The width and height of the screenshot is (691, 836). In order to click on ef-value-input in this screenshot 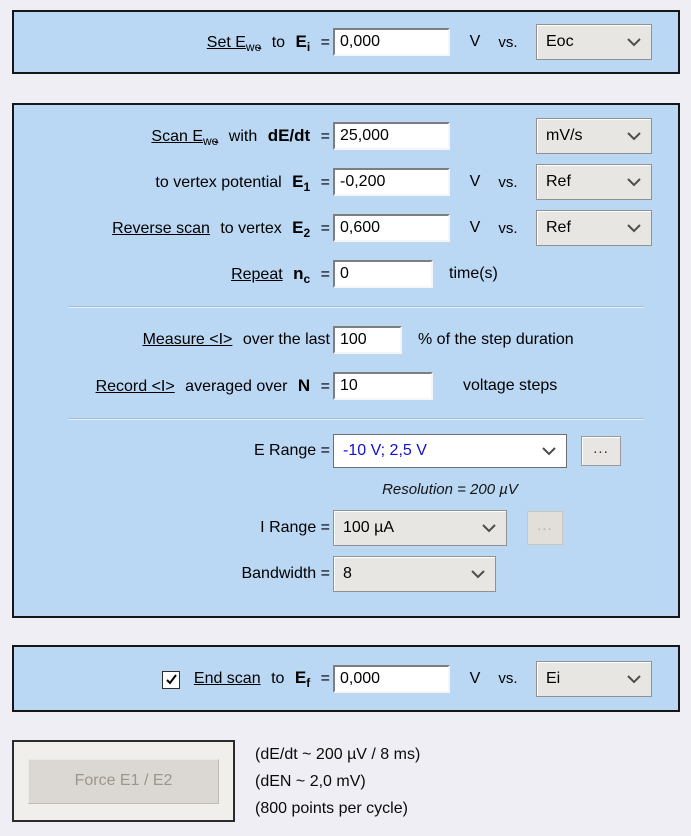, I will do `click(391, 678)`.